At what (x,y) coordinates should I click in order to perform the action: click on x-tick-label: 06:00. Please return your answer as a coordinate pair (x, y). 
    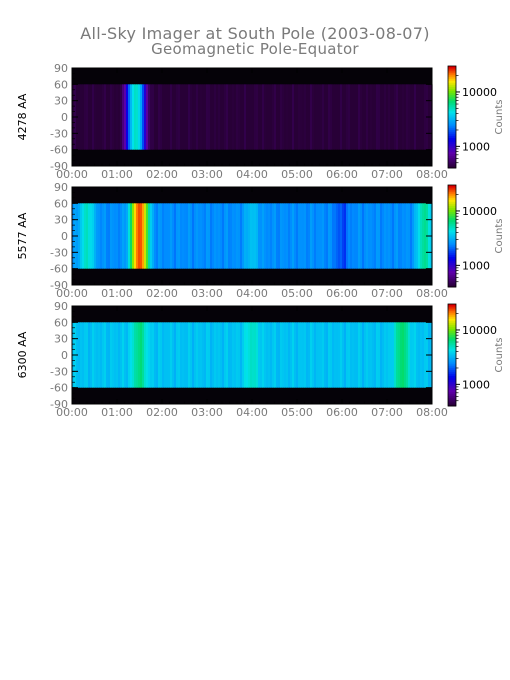
    Looking at the image, I should click on (342, 293).